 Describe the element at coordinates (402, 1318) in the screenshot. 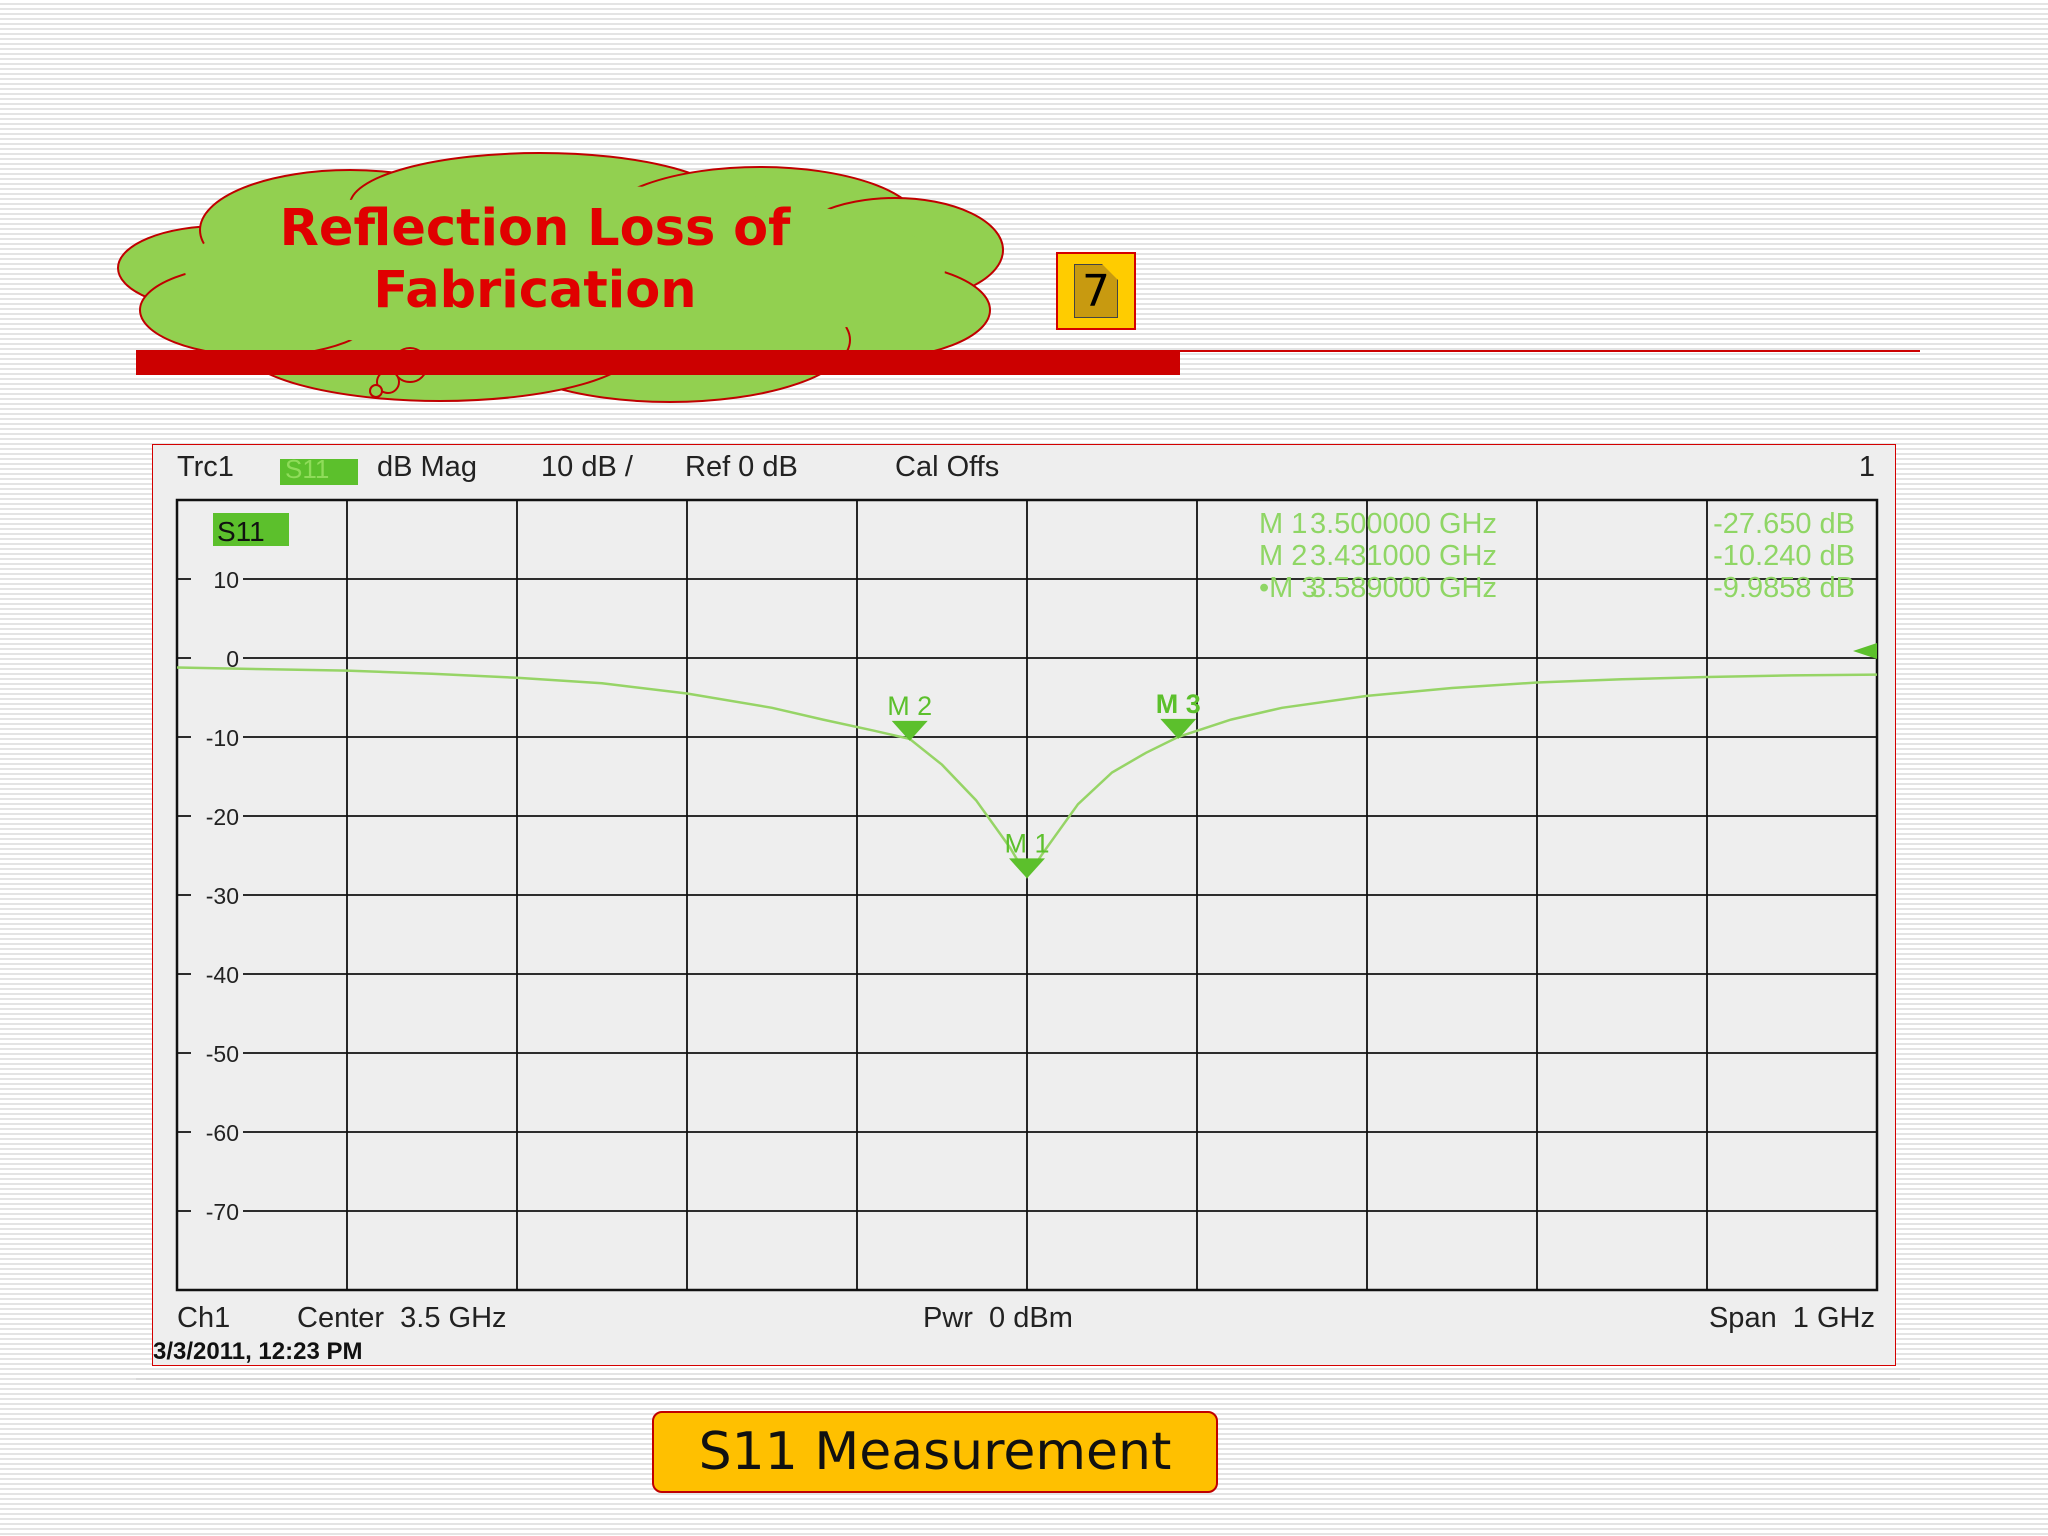

I see `footer-center: Center 3.5 GHz` at that location.